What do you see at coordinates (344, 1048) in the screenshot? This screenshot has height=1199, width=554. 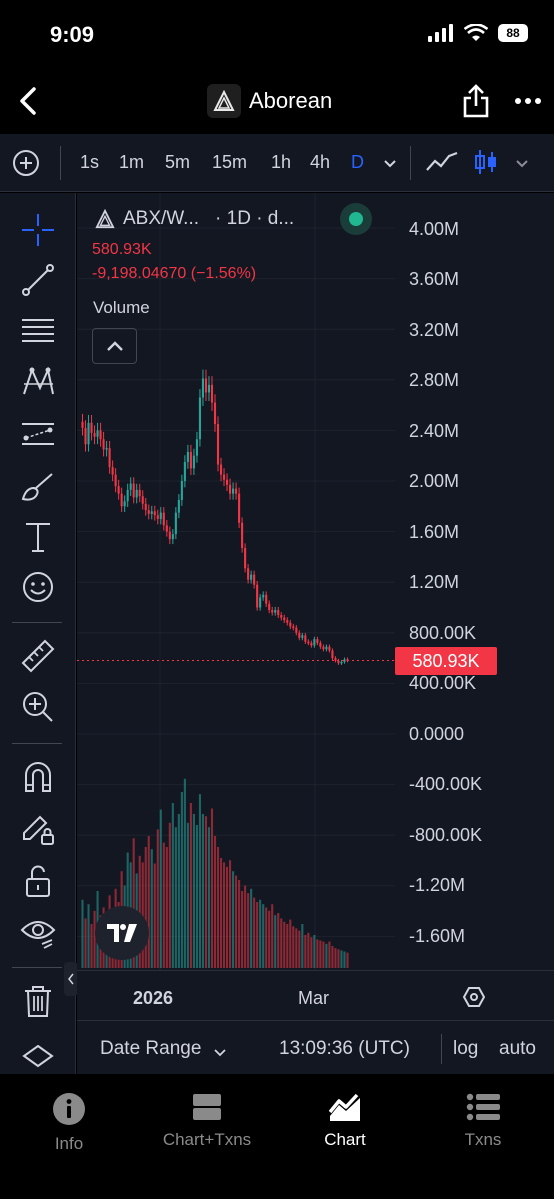 I see `utc-time: 13:09:36 (UTC)` at bounding box center [344, 1048].